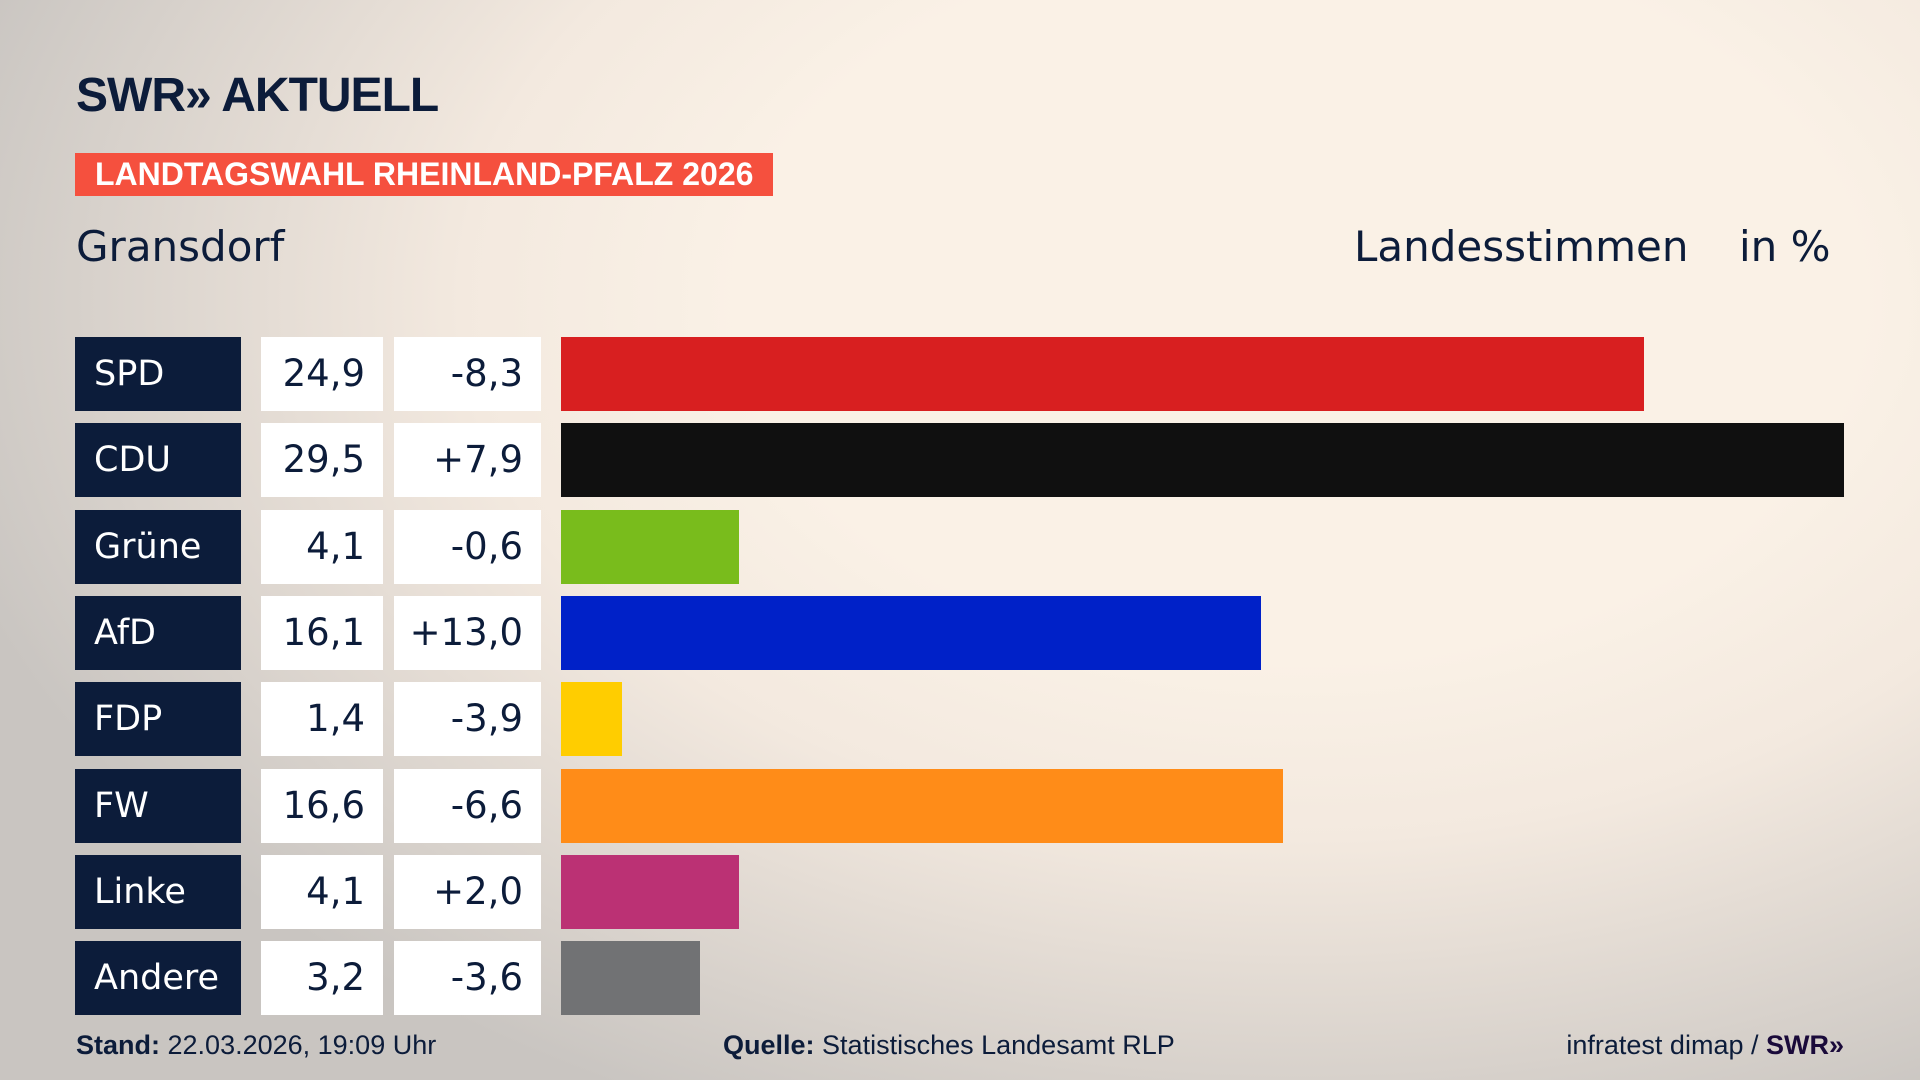  What do you see at coordinates (1785, 246) in the screenshot?
I see `unit-label: in %` at bounding box center [1785, 246].